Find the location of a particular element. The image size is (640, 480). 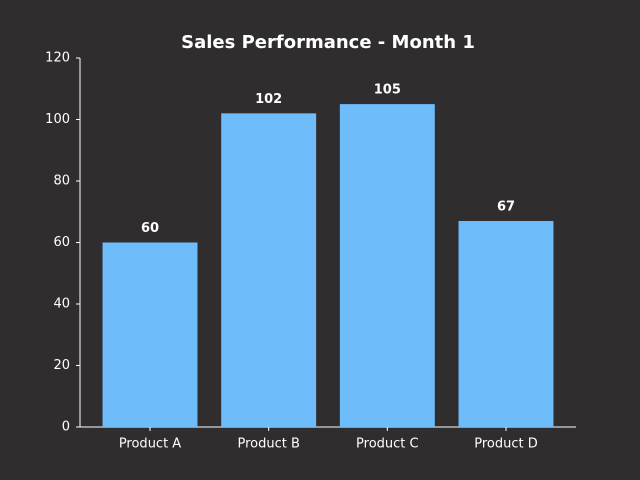

y-tick-label: 120 is located at coordinates (57, 58).